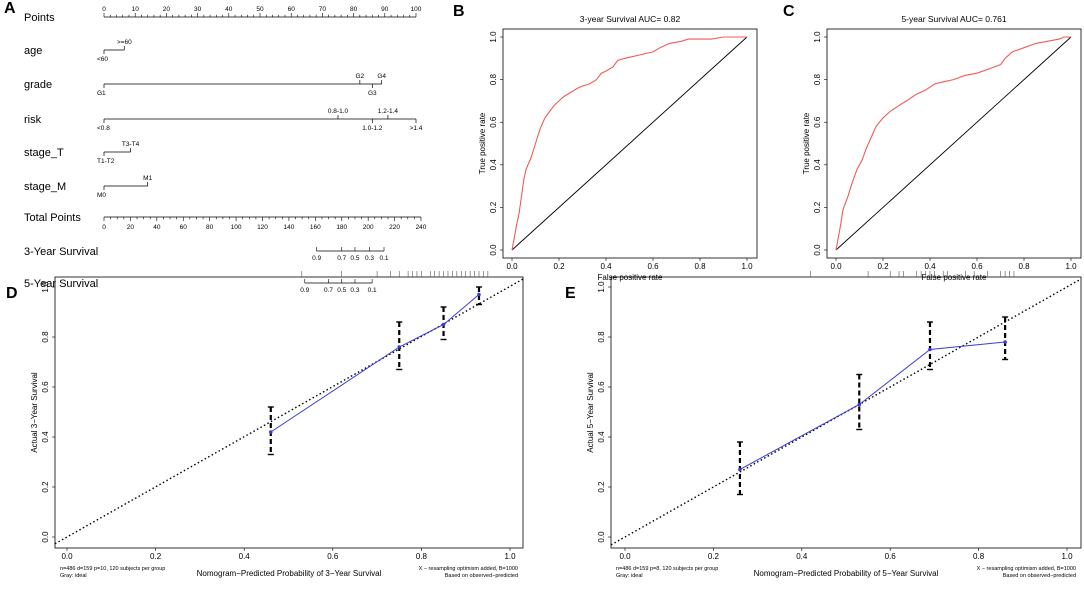 This screenshot has width=1084, height=591. Describe the element at coordinates (570, 293) in the screenshot. I see `panel-label: E` at that location.